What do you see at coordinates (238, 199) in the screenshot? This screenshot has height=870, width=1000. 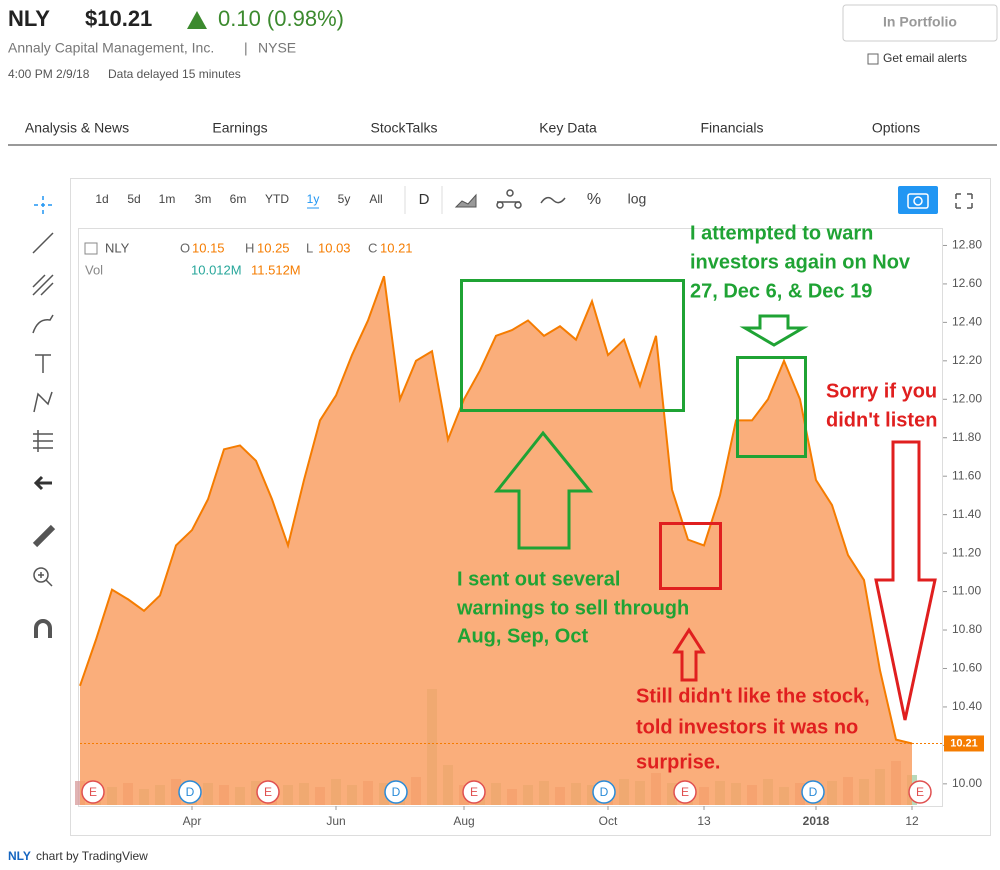 I see `range-button: 6m` at bounding box center [238, 199].